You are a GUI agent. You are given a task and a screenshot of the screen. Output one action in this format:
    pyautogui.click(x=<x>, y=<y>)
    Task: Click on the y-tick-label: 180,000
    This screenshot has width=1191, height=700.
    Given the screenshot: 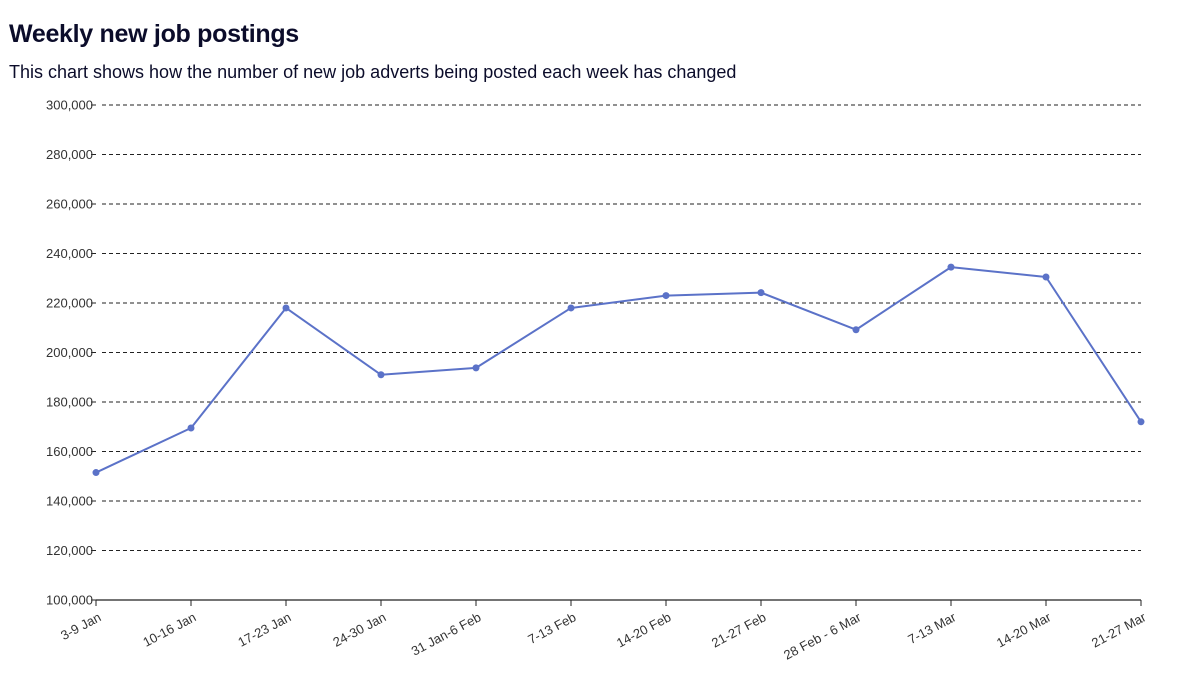 What is the action you would take?
    pyautogui.click(x=69, y=402)
    